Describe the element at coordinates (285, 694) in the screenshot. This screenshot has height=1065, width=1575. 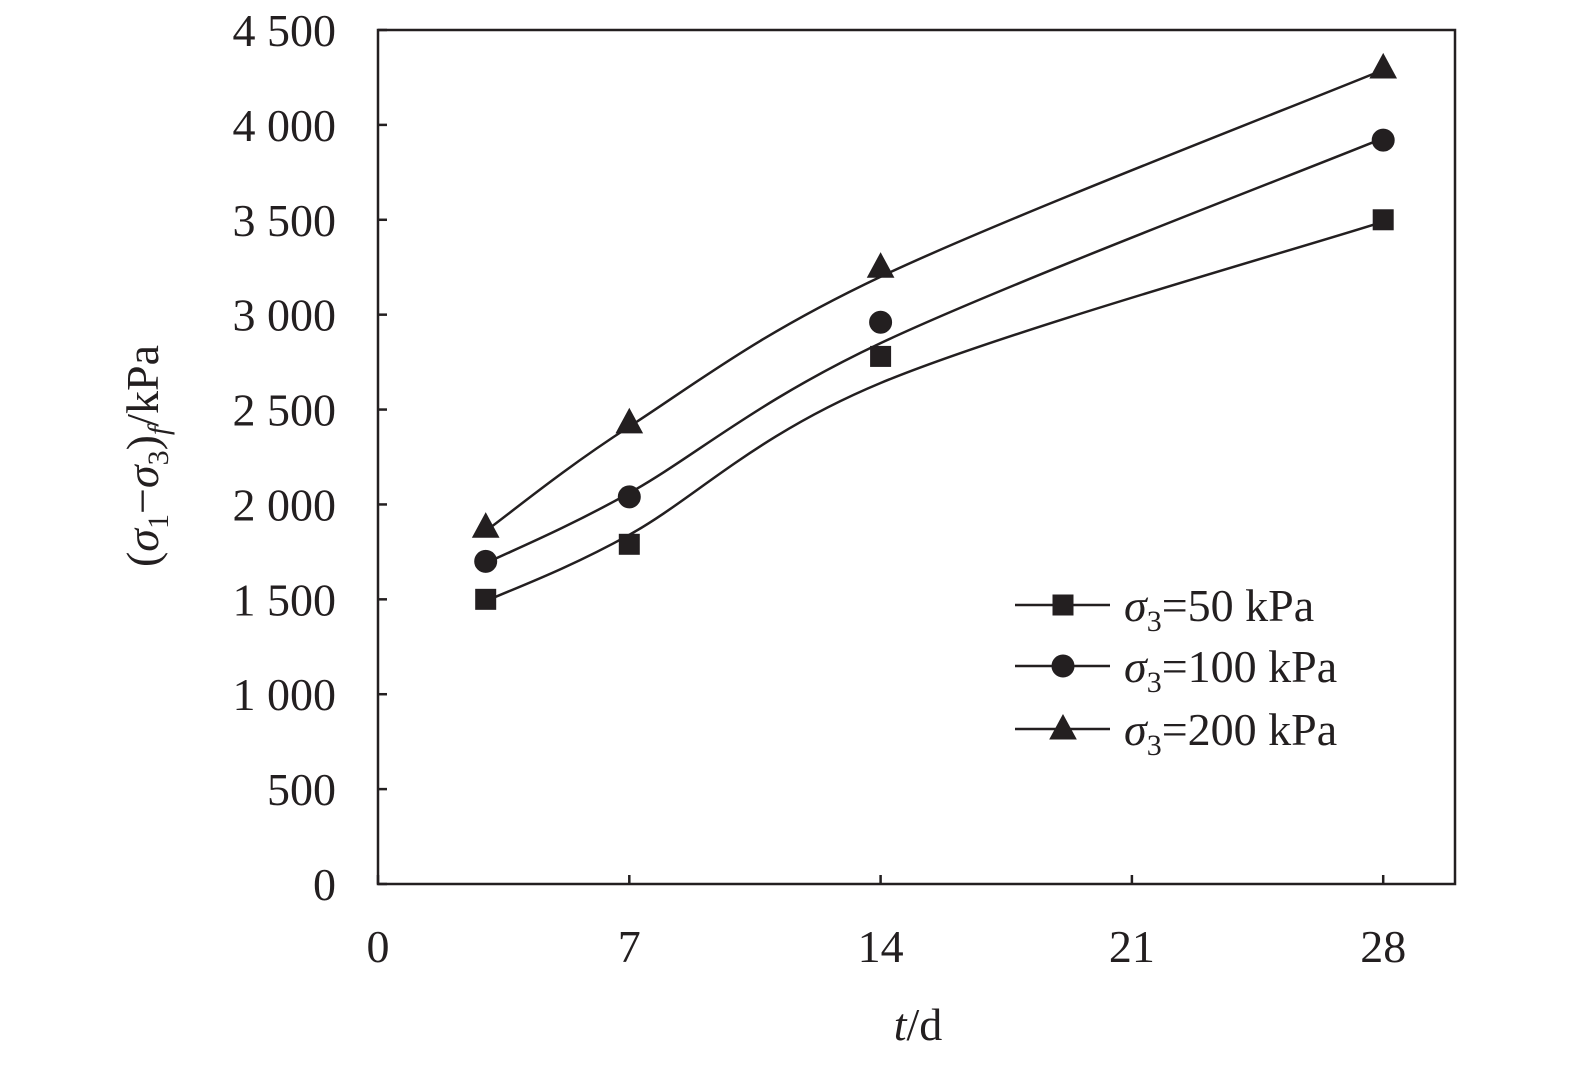
I see `y-tick-label: 1 000` at that location.